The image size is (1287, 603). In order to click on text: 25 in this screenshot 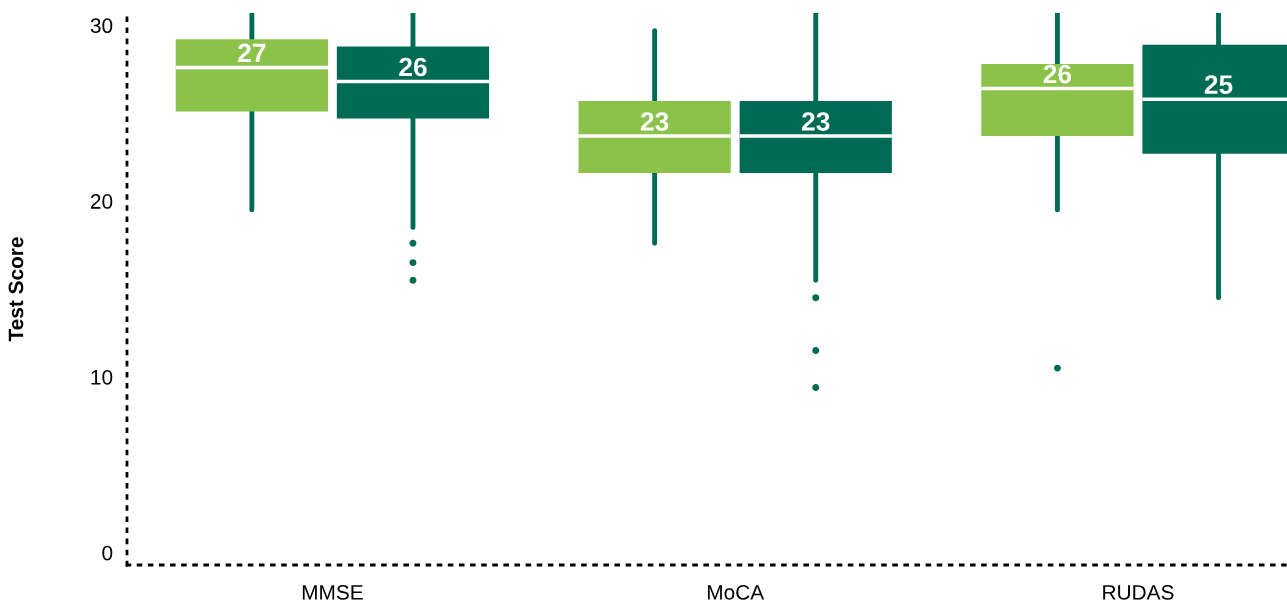, I will do `click(1218, 84)`.